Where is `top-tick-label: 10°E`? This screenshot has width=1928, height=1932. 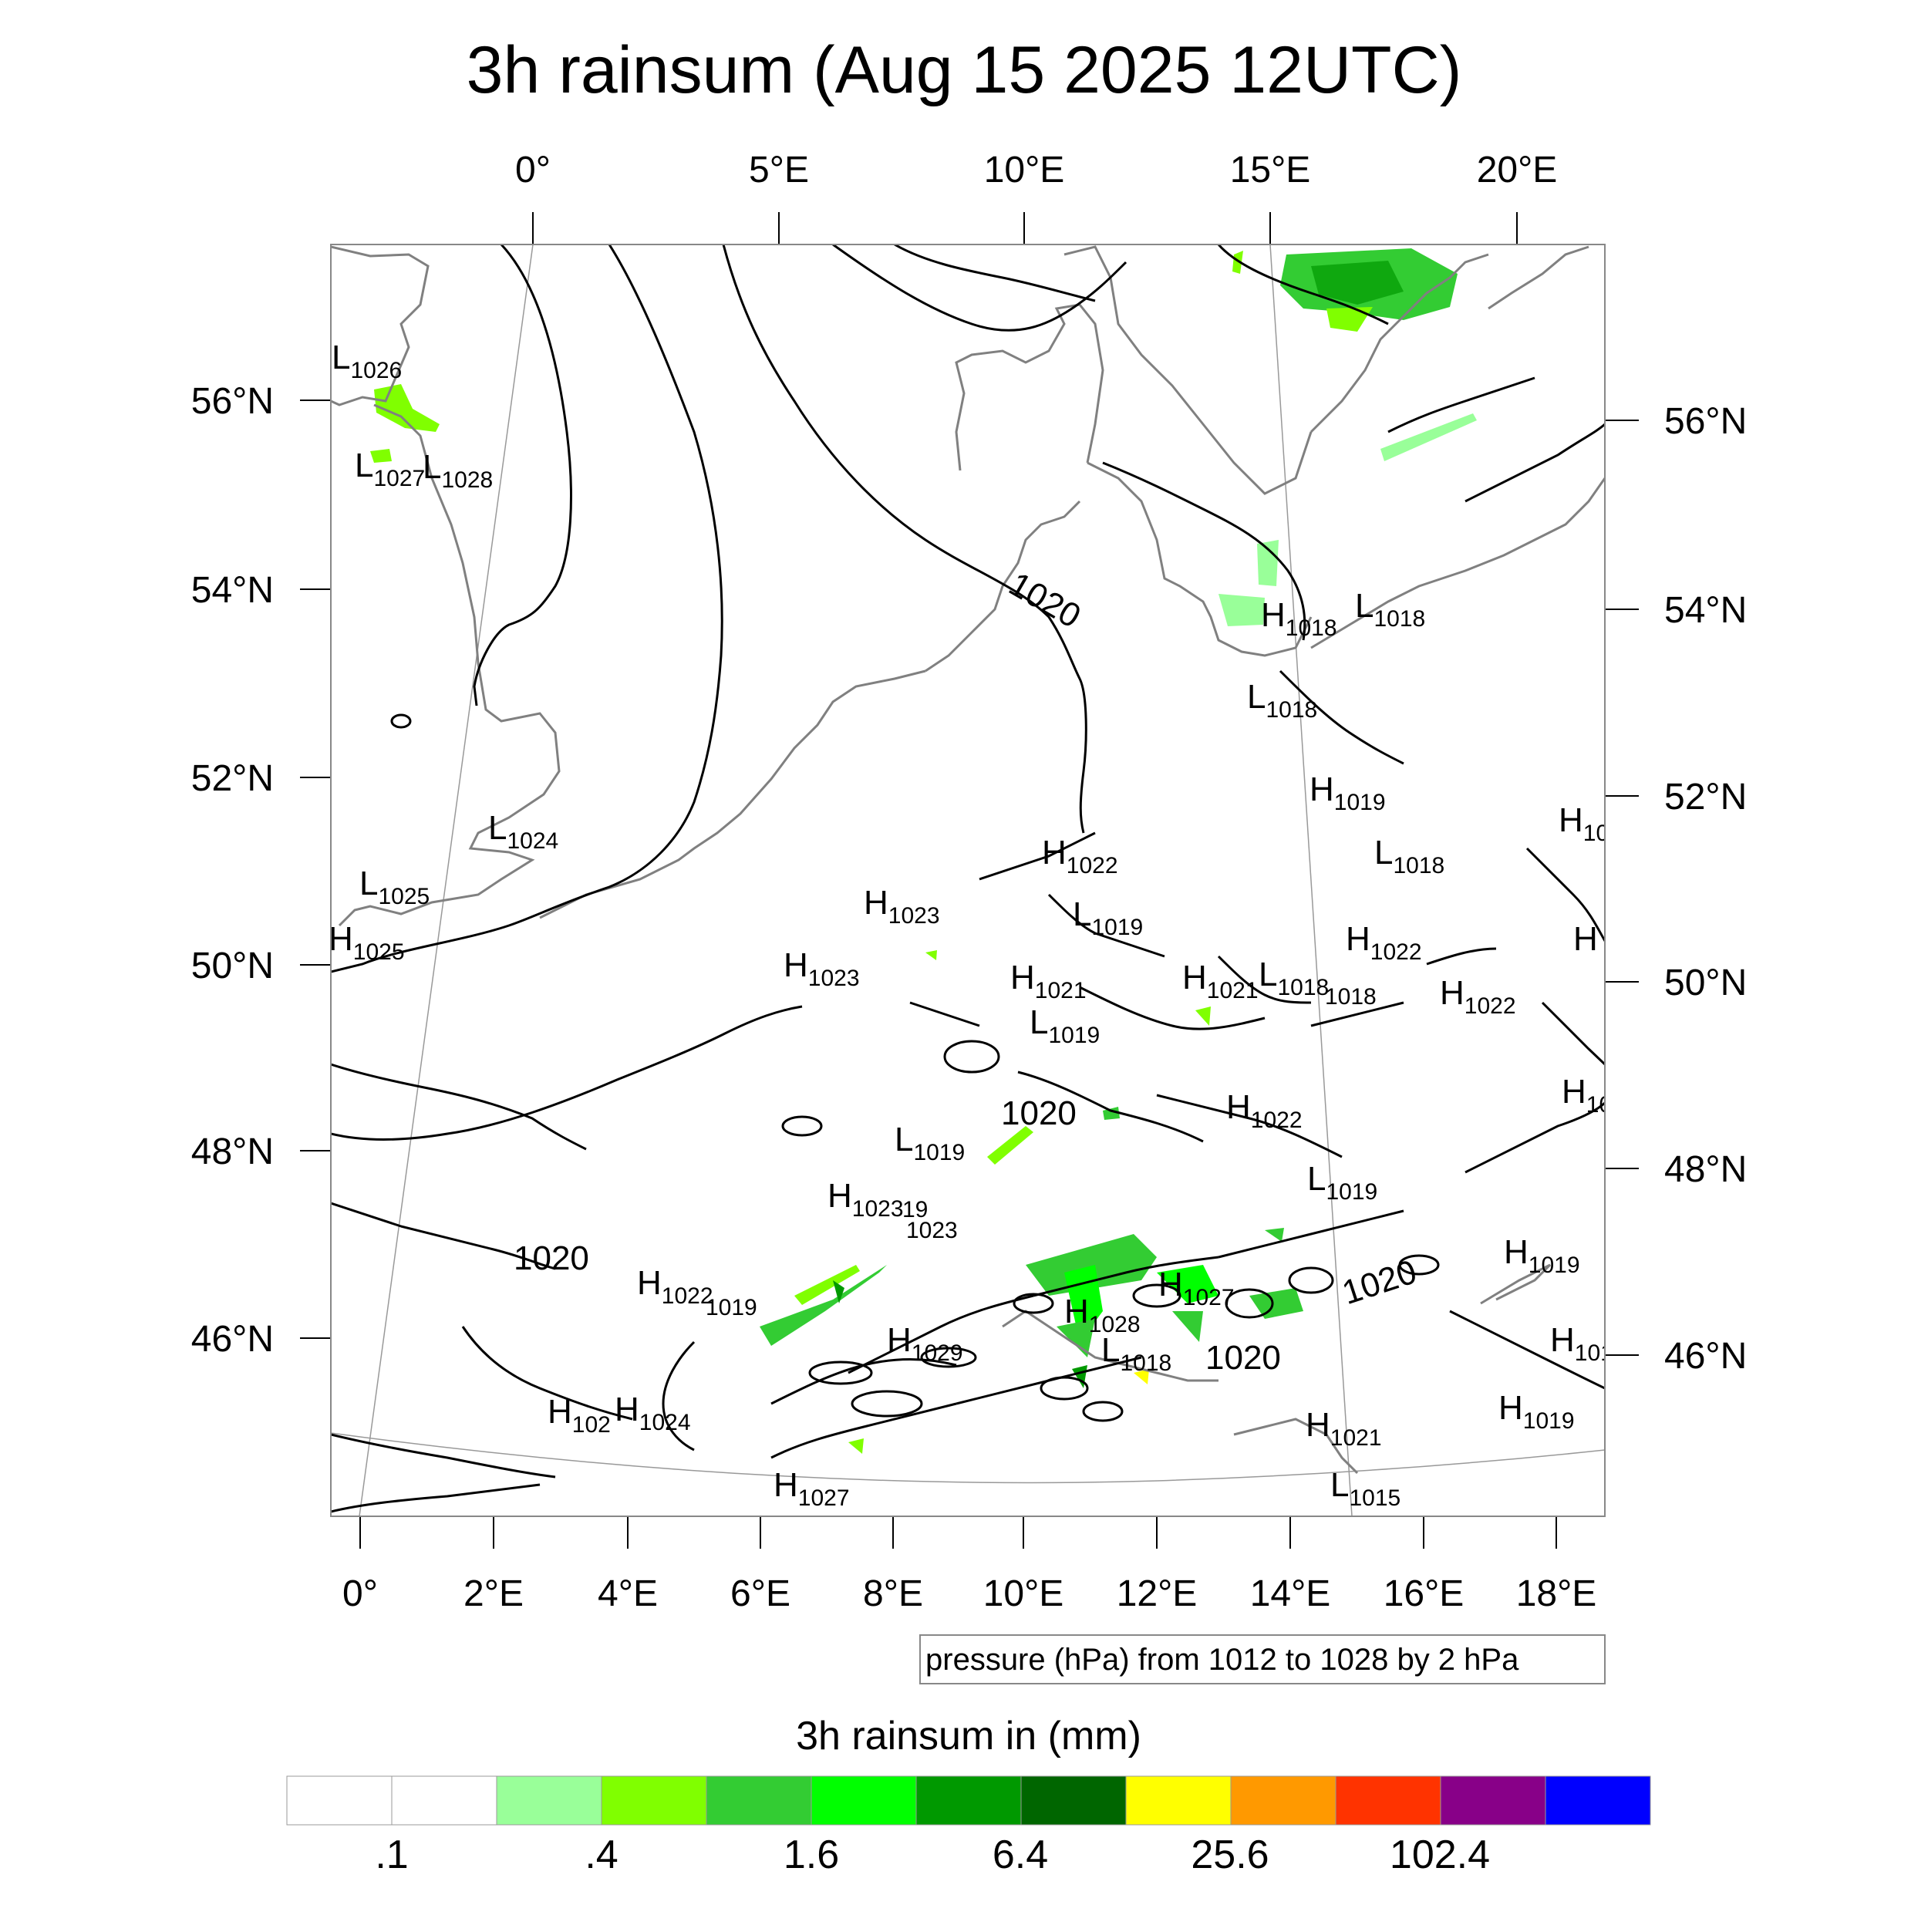
top-tick-label: 10°E is located at coordinates (1025, 170).